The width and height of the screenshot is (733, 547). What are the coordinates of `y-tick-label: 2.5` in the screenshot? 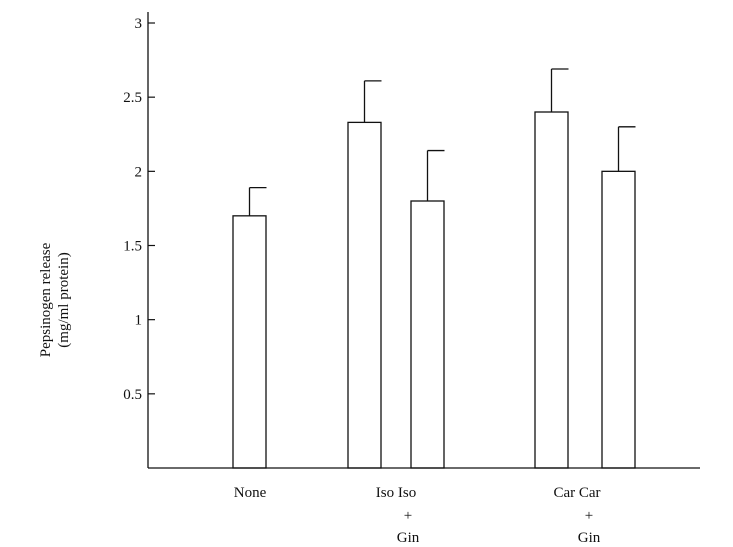 It's located at (132, 98).